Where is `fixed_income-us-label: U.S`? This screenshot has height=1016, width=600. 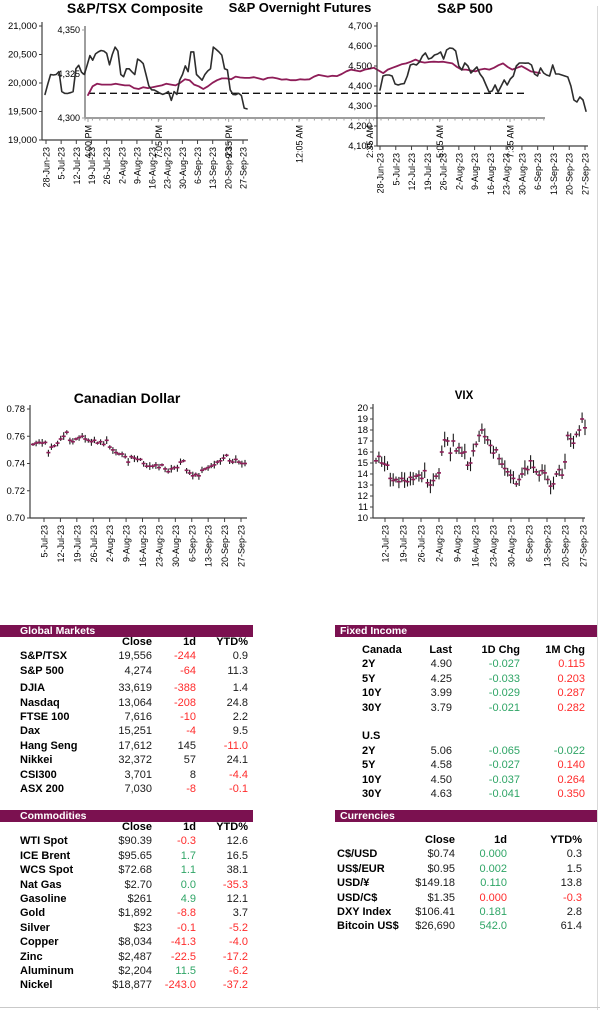
fixed_income-us-label: U.S is located at coordinates (371, 736).